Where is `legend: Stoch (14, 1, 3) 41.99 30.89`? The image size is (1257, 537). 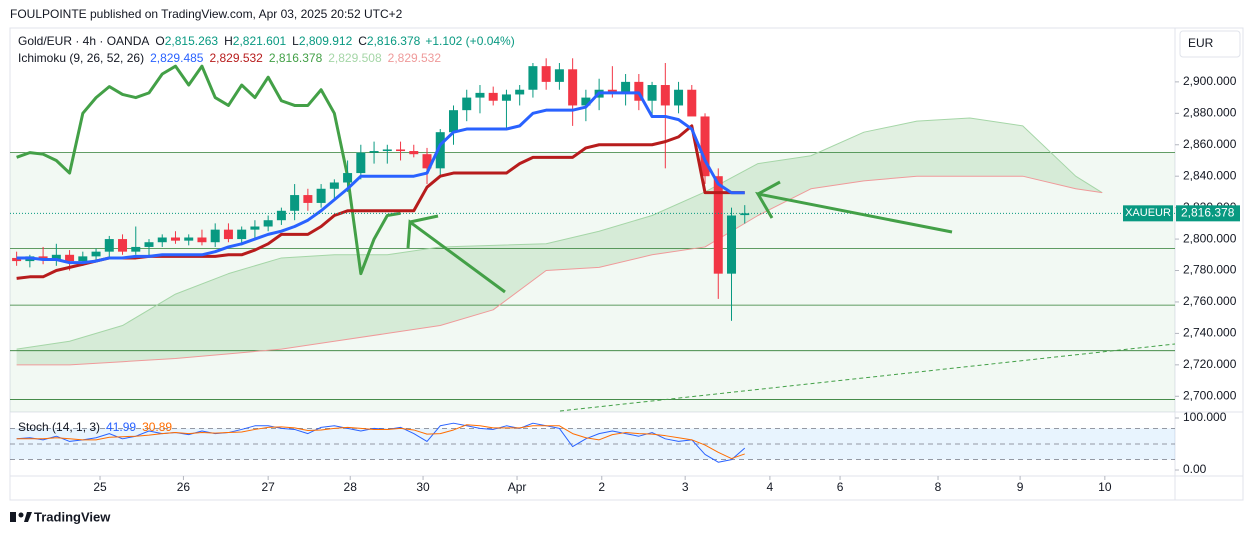 legend: Stoch (14, 1, 3) 41.99 30.89 is located at coordinates (95, 427).